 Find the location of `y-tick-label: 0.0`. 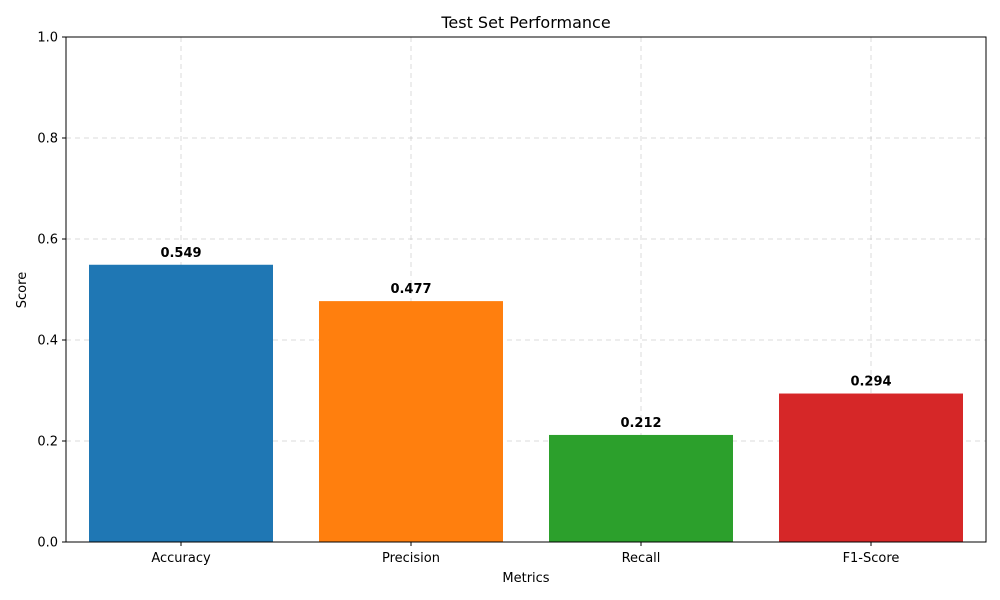

y-tick-label: 0.0 is located at coordinates (47, 543).